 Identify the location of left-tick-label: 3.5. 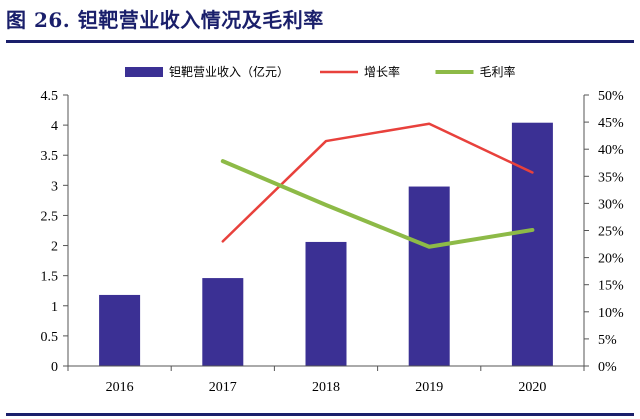
(50, 156).